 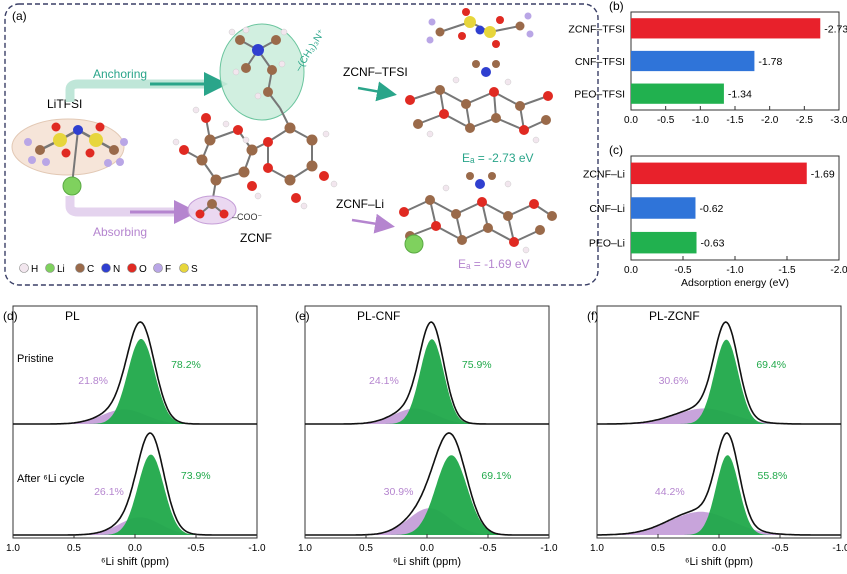 What do you see at coordinates (168, 269) in the screenshot?
I see `legend-atom-label: F` at bounding box center [168, 269].